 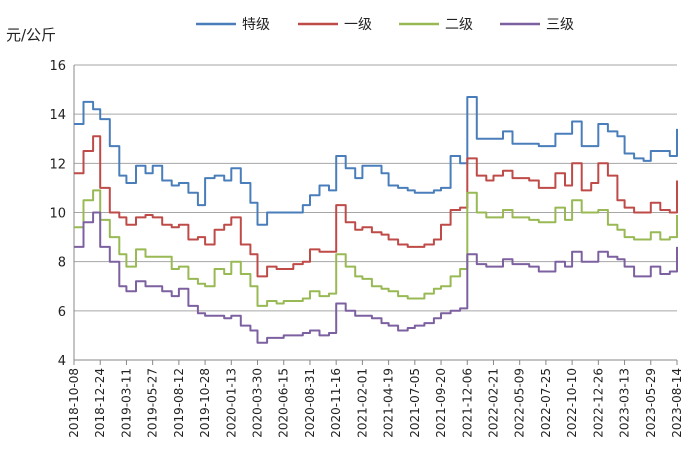 I want to click on x-tick-label: 2021-02-01, so click(x=362, y=403).